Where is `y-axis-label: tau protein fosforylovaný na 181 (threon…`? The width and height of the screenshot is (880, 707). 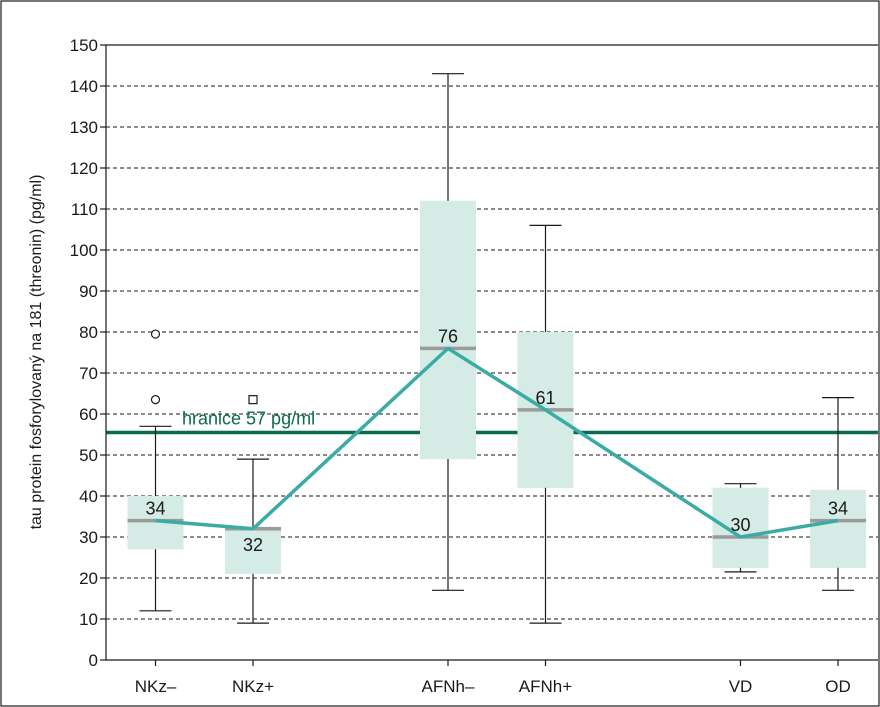 y-axis-label: tau protein fosforylovaný na 181 (threon… is located at coordinates (36, 352).